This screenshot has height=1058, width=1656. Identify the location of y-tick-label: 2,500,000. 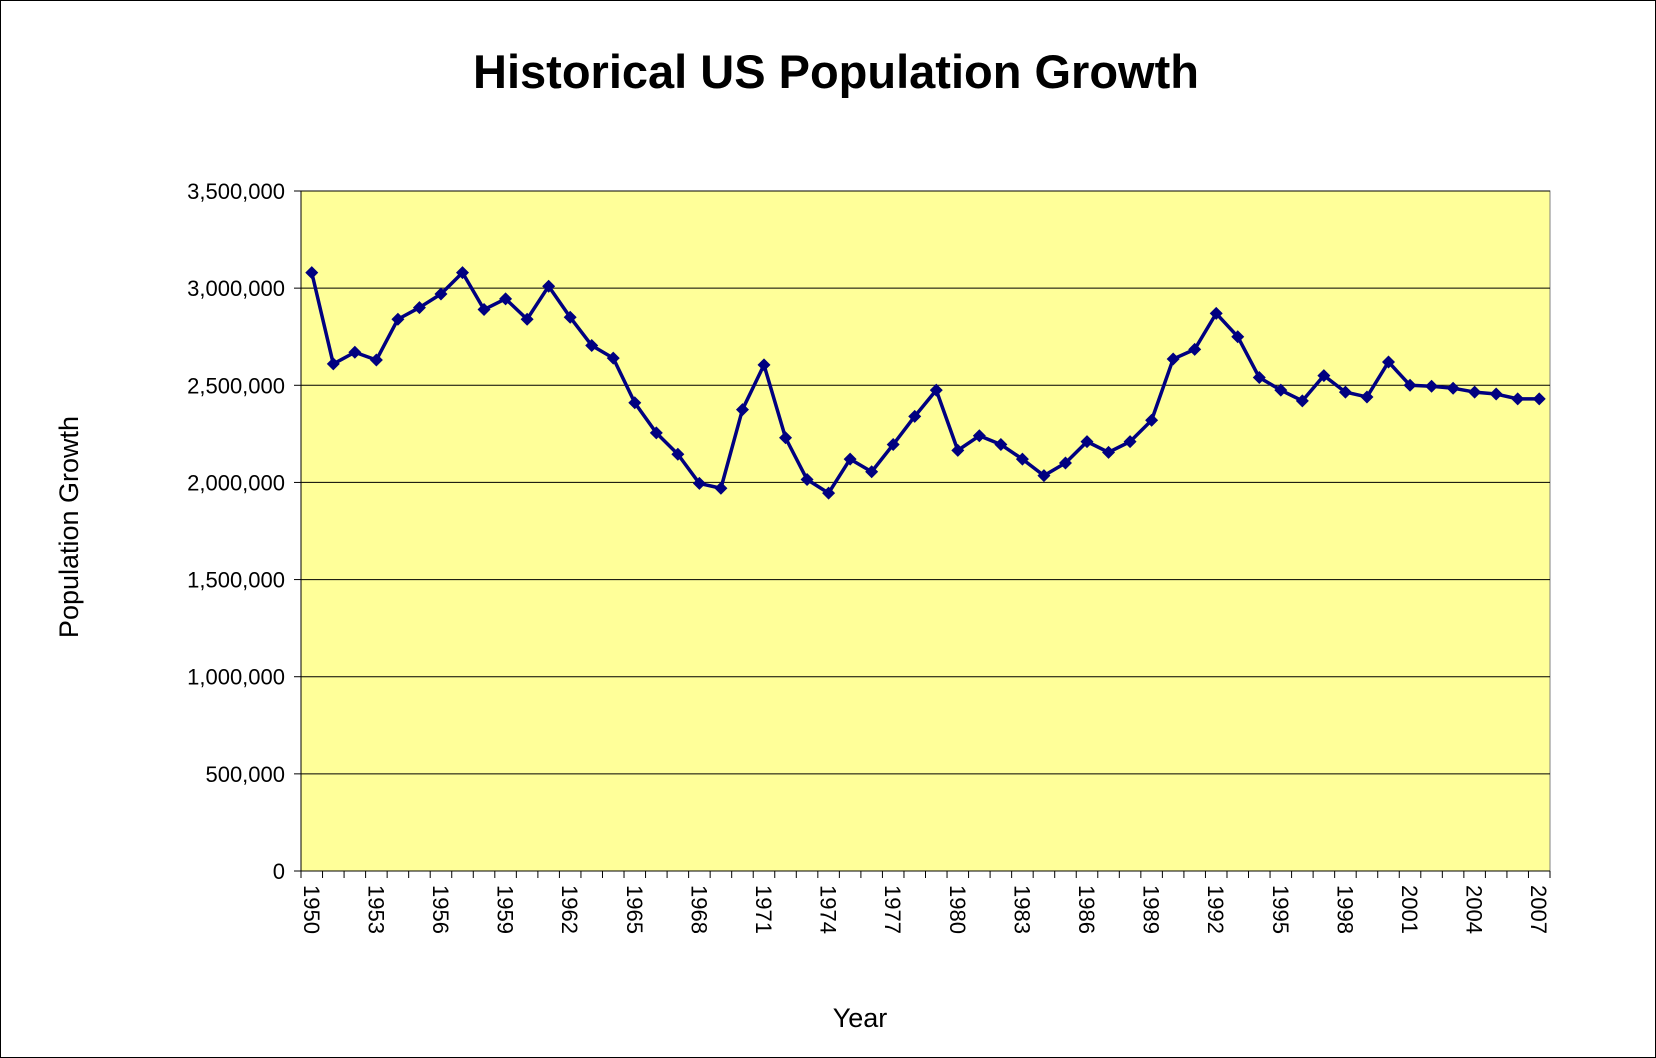
(236, 385).